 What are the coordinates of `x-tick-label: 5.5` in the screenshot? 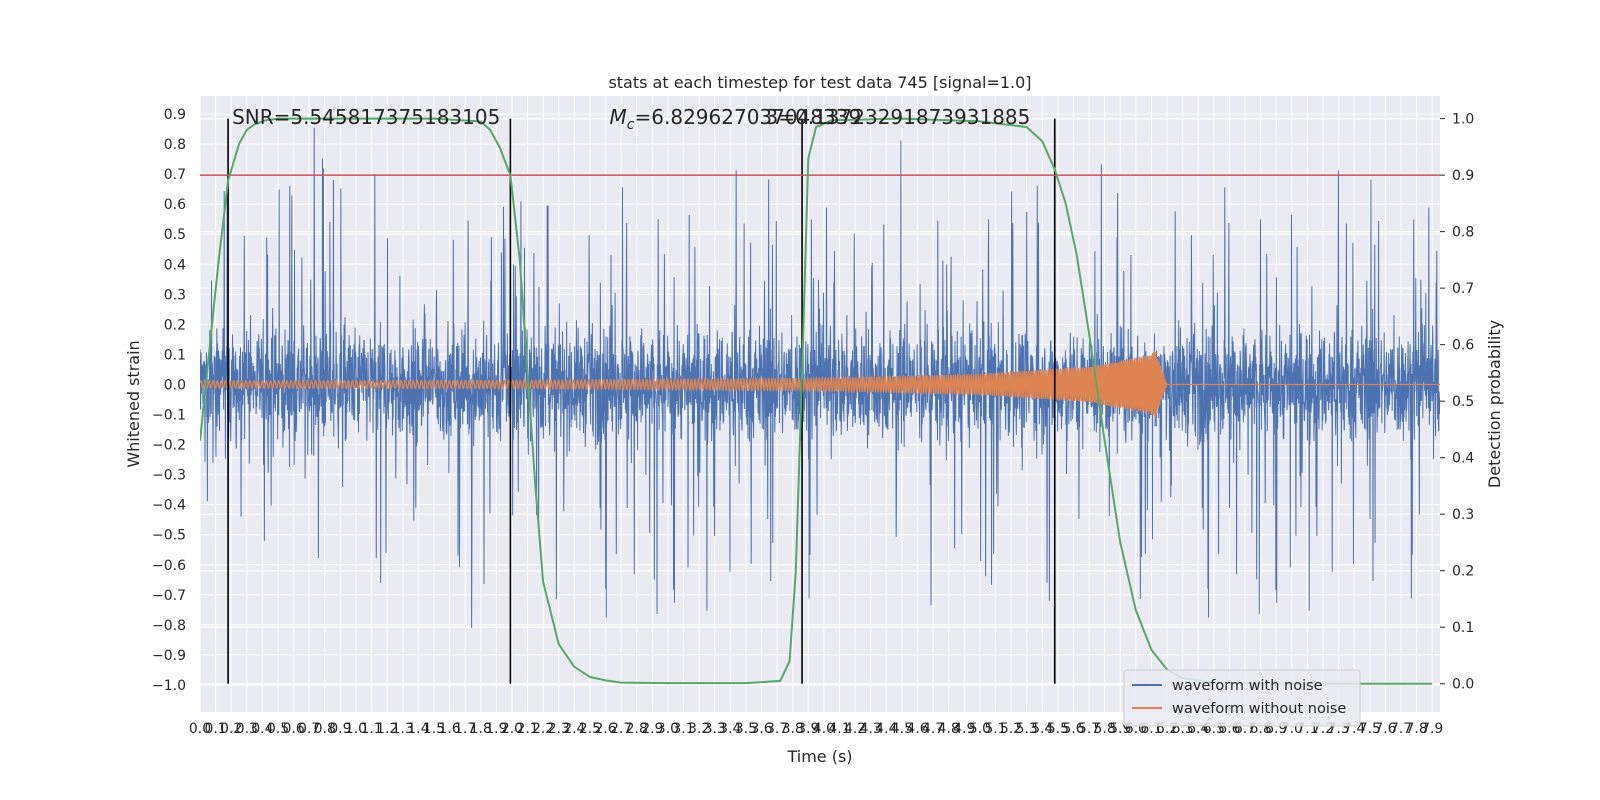 It's located at (1058, 729).